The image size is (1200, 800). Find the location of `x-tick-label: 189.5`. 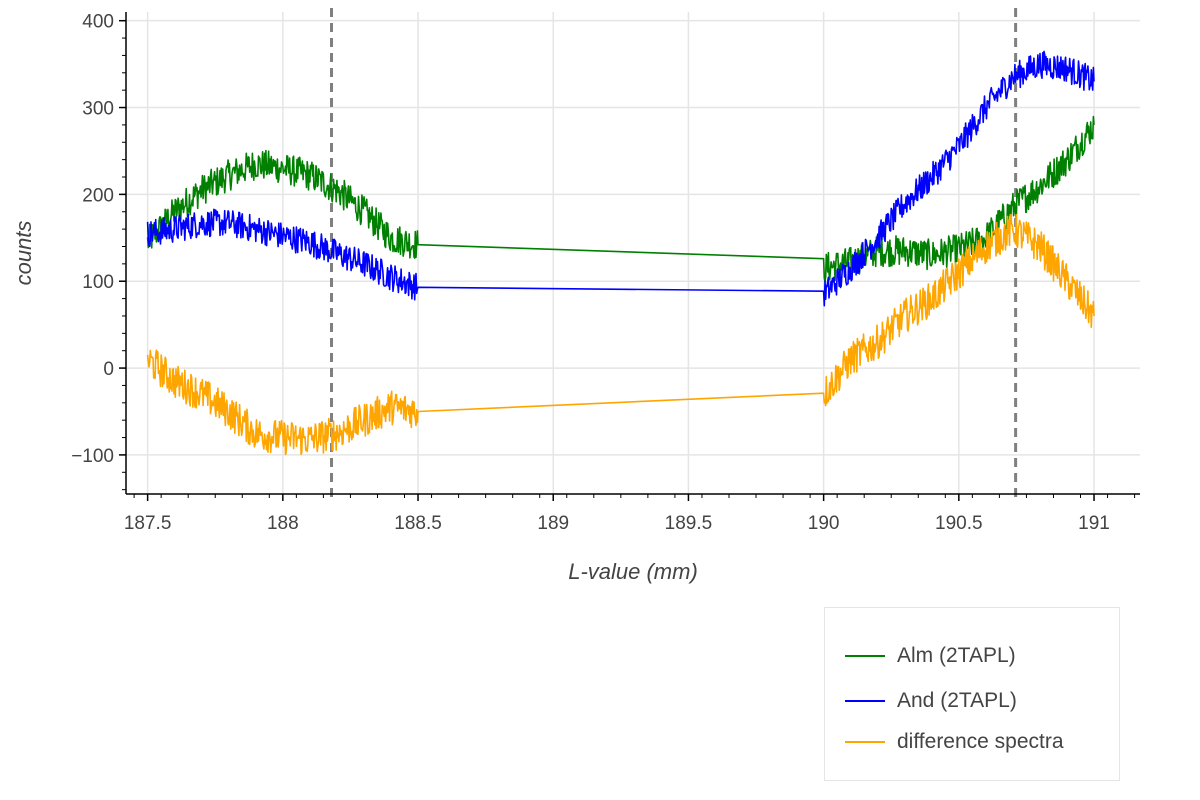

x-tick-label: 189.5 is located at coordinates (689, 523).